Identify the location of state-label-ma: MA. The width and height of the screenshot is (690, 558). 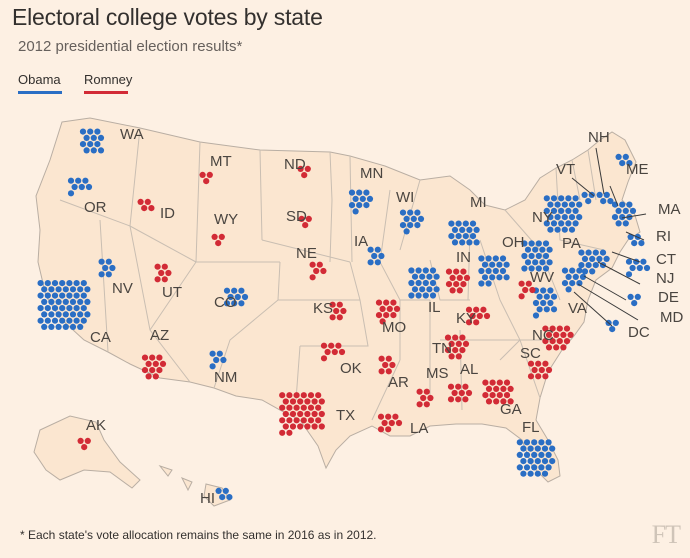
(669, 209).